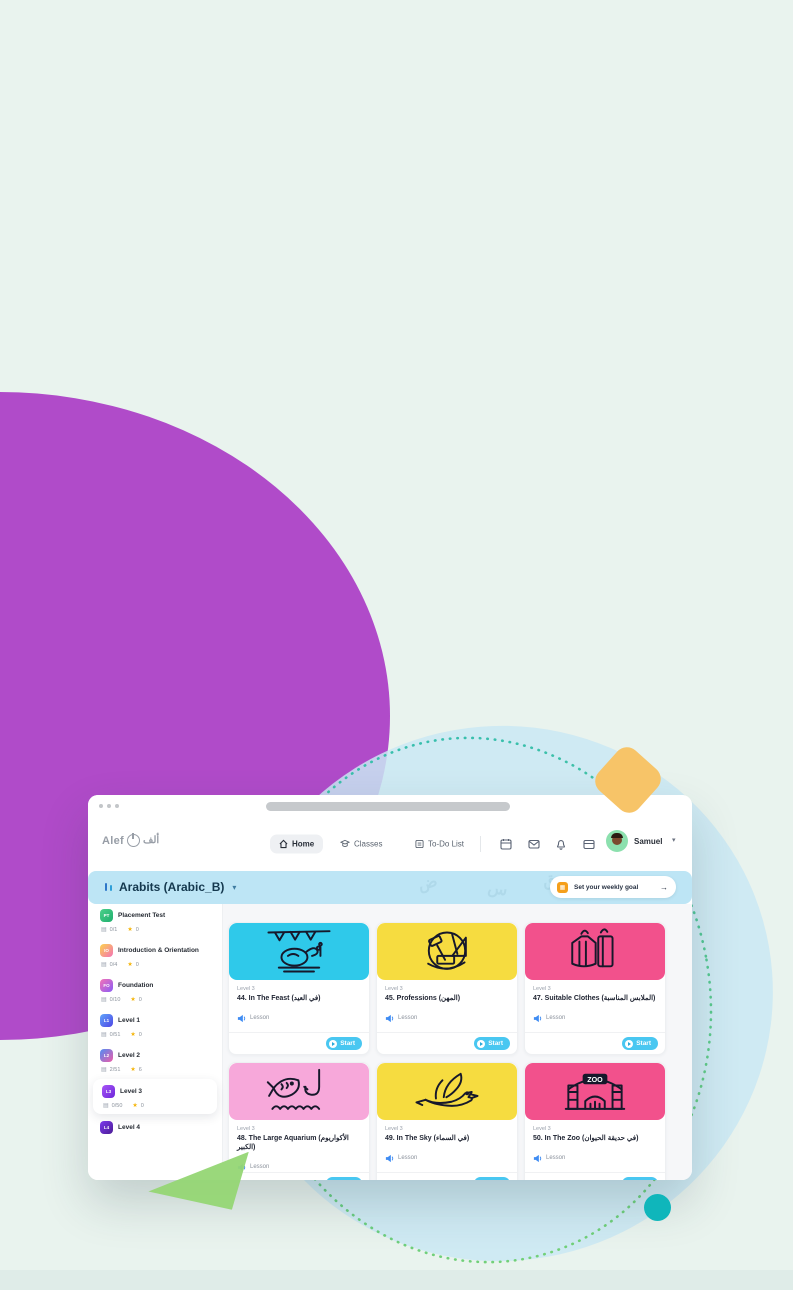  Describe the element at coordinates (155, 990) in the screenshot. I see `sidebar-item-foundation: FO Foundation ▤ 0/10 ★ 0` at that location.